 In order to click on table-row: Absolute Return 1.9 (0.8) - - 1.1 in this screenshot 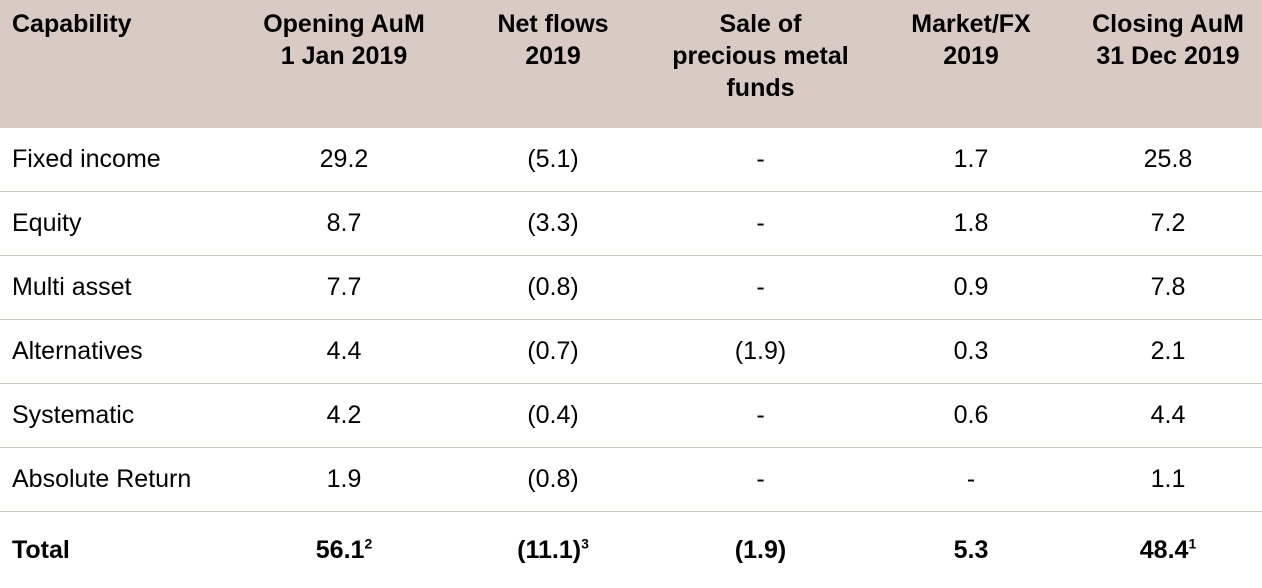, I will do `click(631, 480)`.